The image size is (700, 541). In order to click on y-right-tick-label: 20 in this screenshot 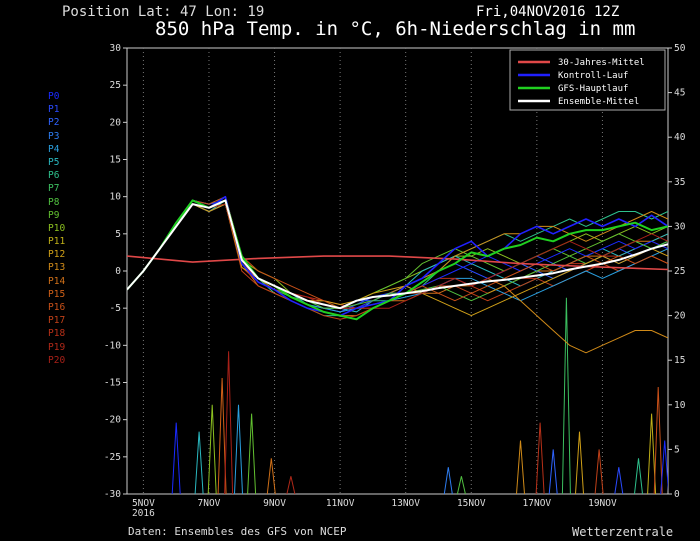, I will do `click(680, 316)`.